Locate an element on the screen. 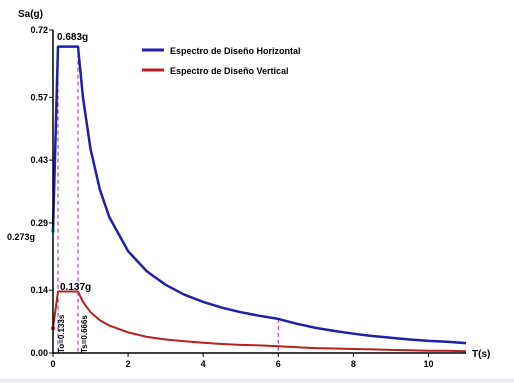 This screenshot has width=514, height=383. legend-label-vertical: Espectro de Diseño Vertical is located at coordinates (229, 71).